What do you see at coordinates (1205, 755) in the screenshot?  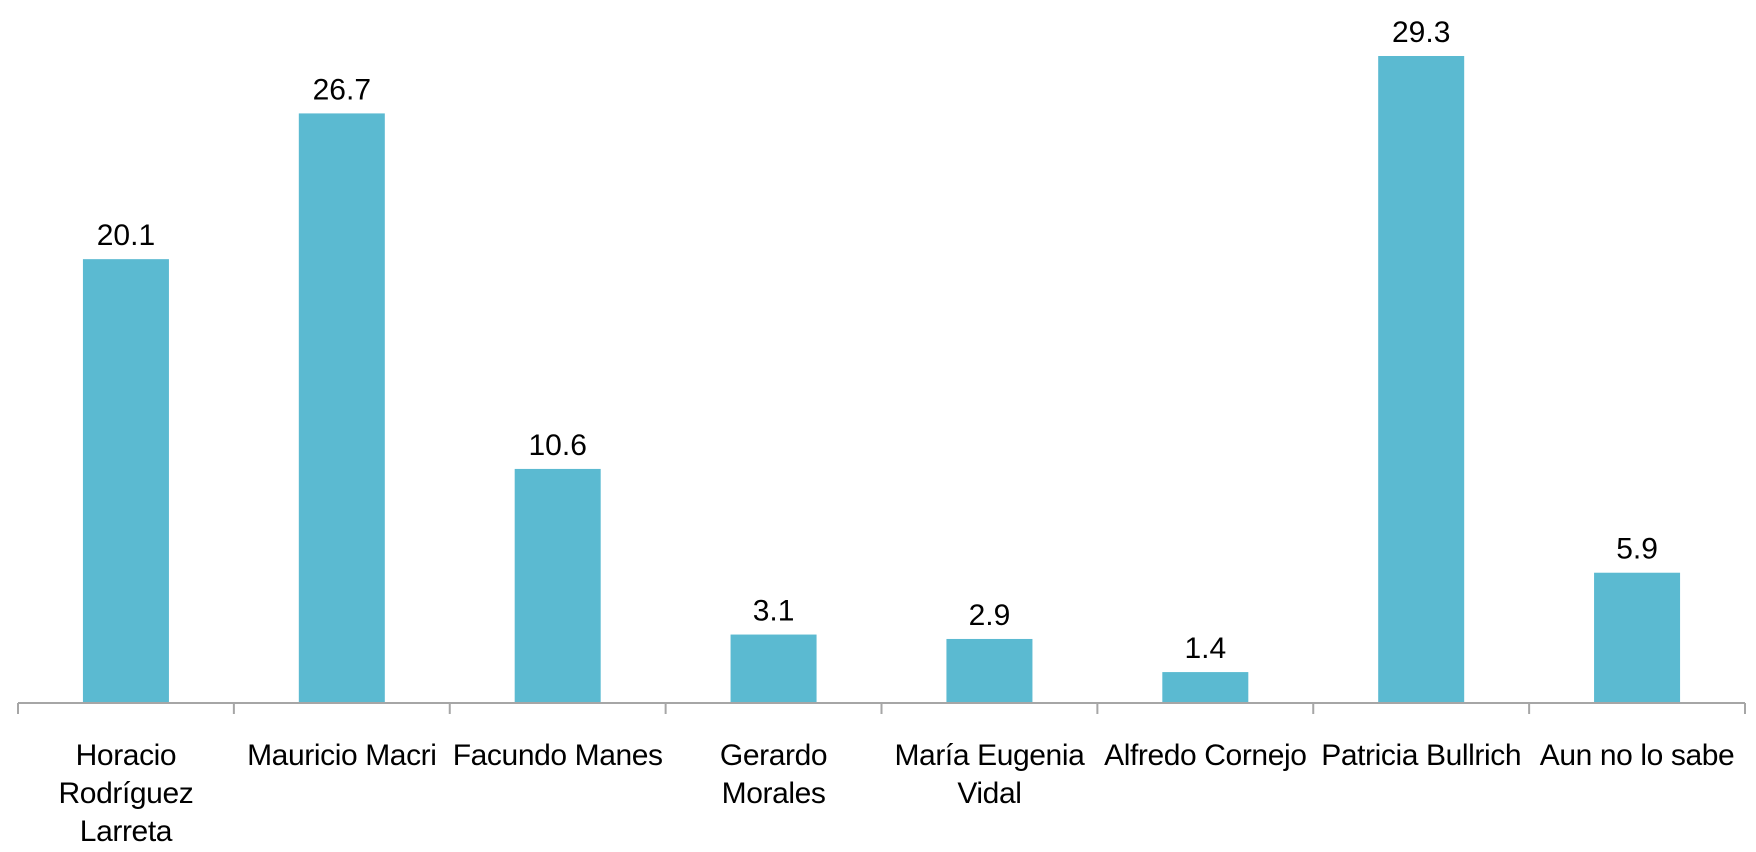 I see `x-tick-label: Alfredo Cornejo` at bounding box center [1205, 755].